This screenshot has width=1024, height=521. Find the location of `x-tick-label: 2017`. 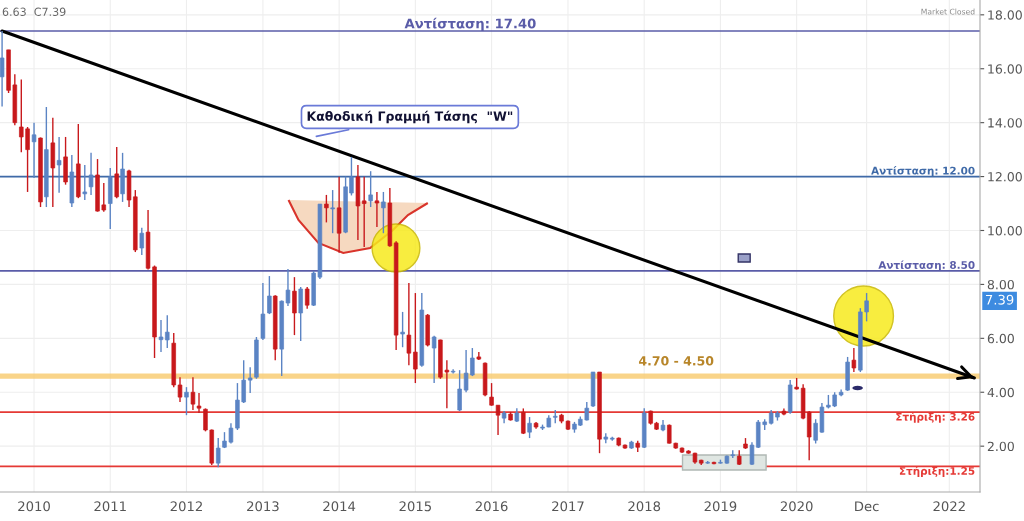

x-tick-label: 2017 is located at coordinates (568, 506).